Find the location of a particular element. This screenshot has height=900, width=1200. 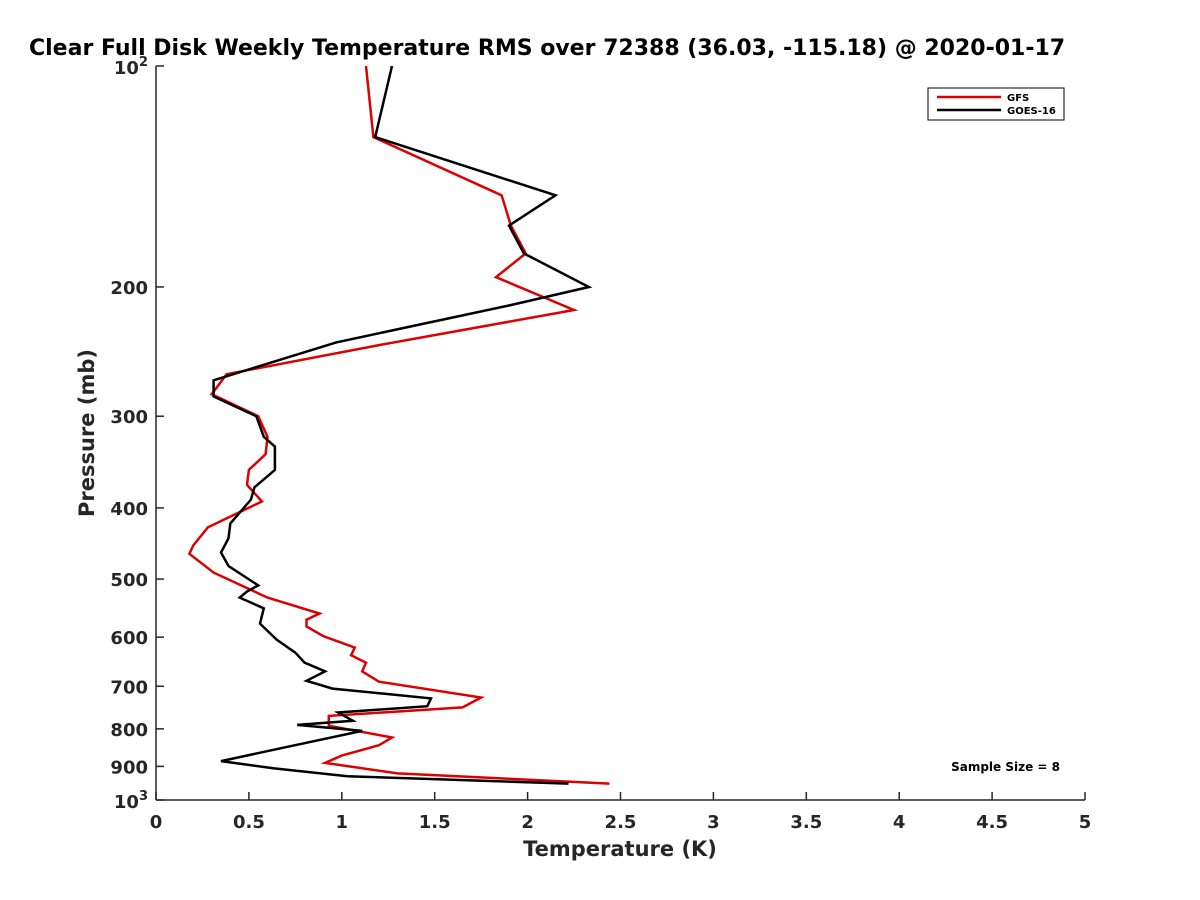

legend-label: GOES-16 is located at coordinates (1031, 111).